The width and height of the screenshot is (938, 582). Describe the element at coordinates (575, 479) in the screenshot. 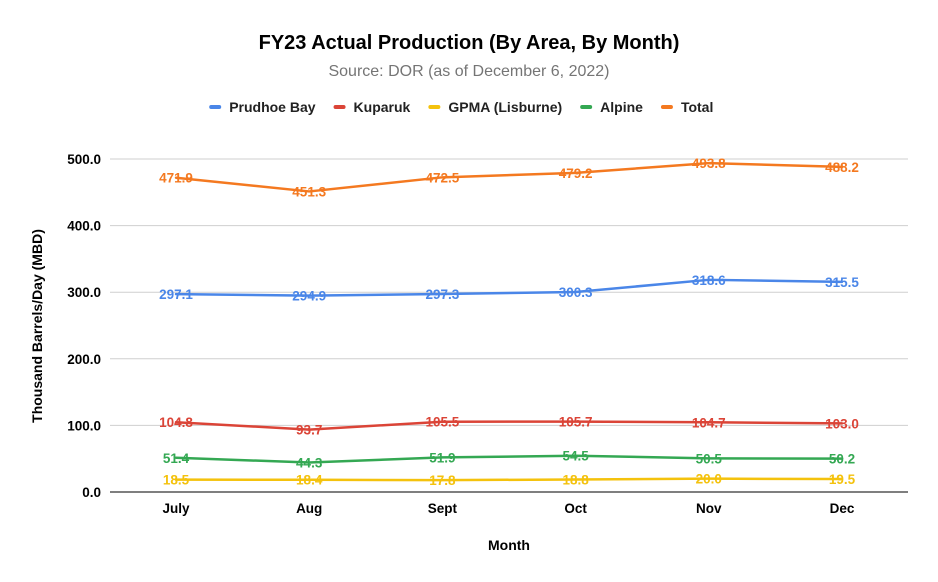

I see `data-label-gpma-lisburne: 18.8` at that location.